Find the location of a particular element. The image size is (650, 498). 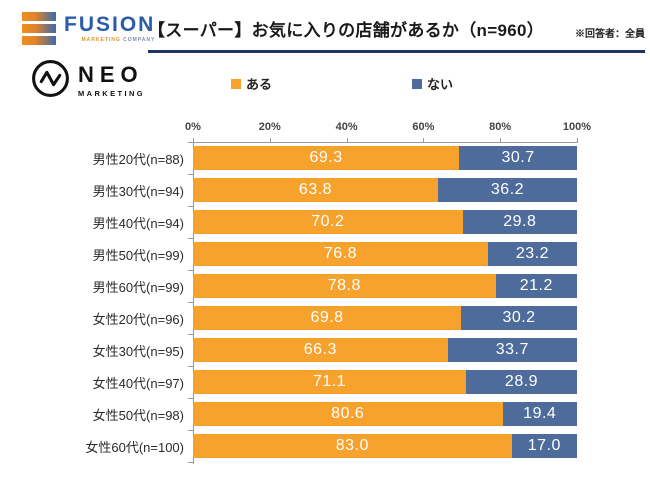

bar-value-label: 69.3 is located at coordinates (326, 157).